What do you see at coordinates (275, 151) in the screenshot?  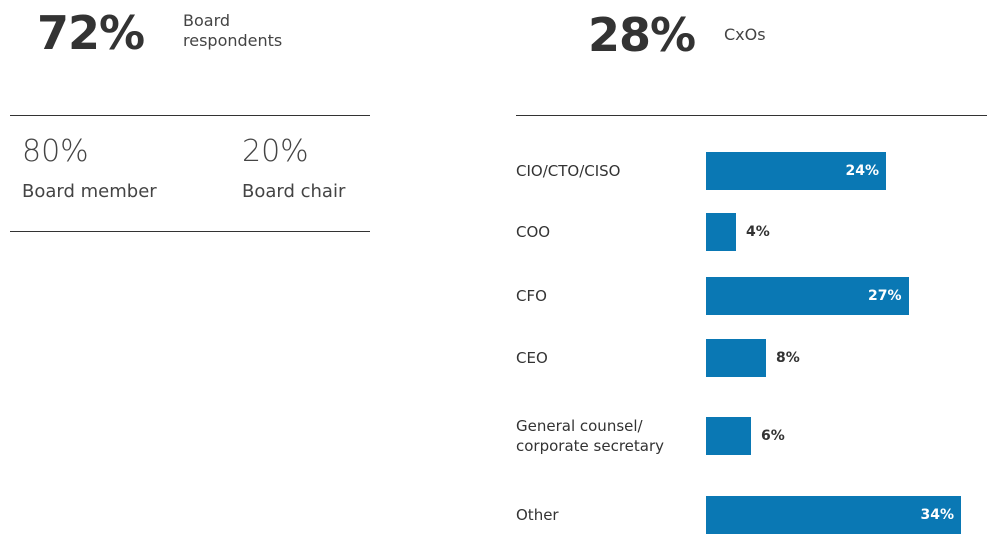 I see `breakdown-share: 20%` at bounding box center [275, 151].